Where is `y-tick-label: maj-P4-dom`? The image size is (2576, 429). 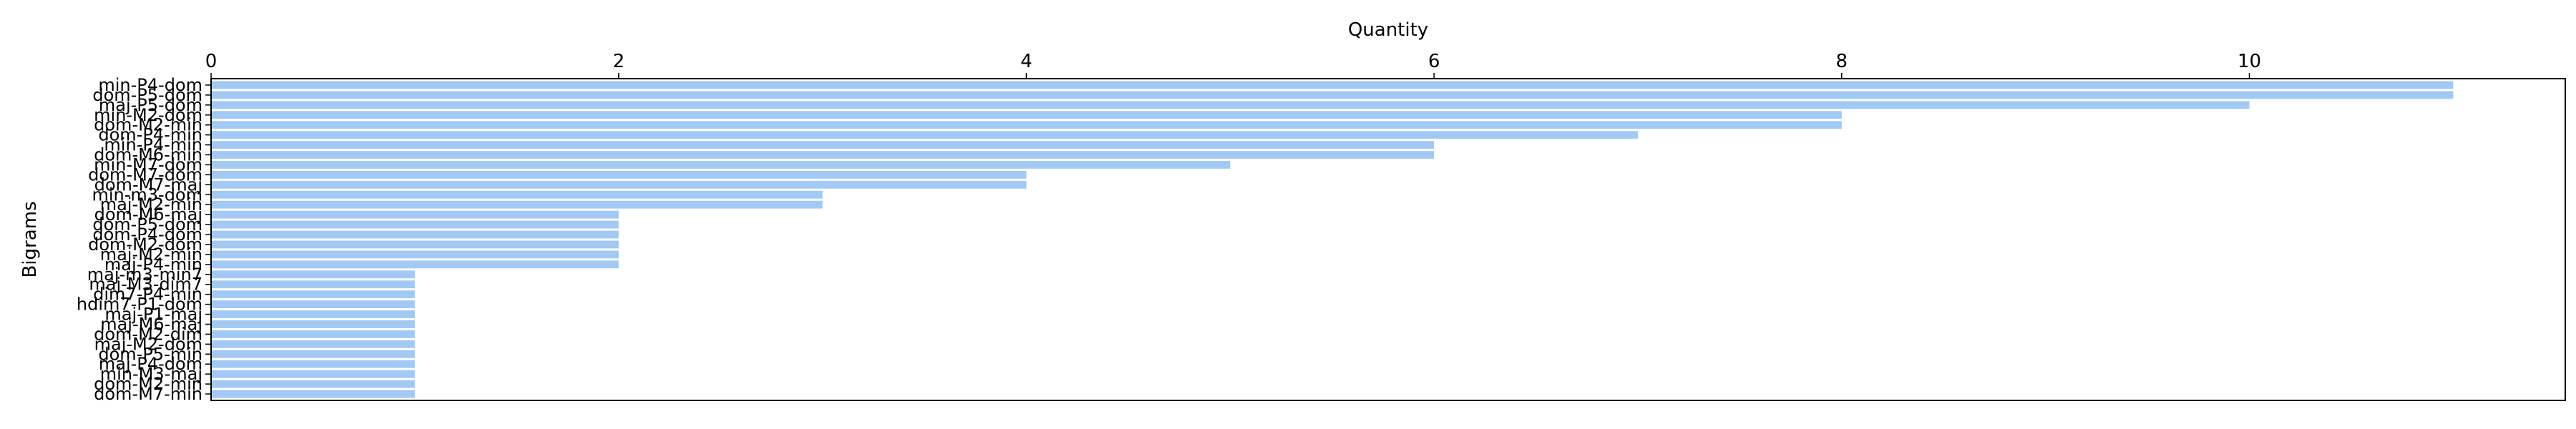 y-tick-label: maj-P4-dom is located at coordinates (151, 364).